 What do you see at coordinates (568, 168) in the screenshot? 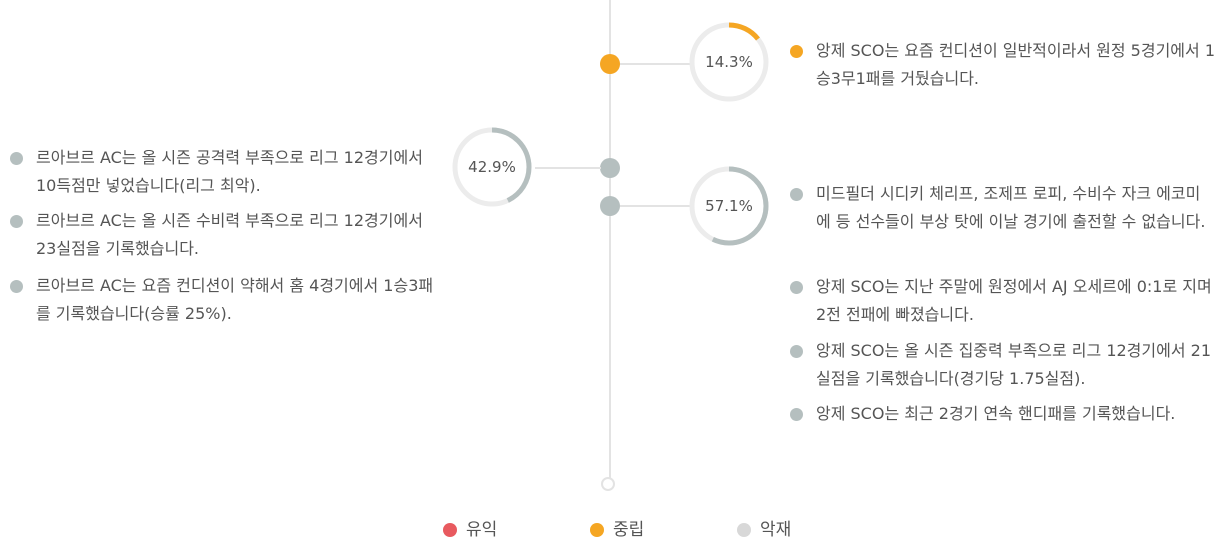
I see `connector-bad-left` at bounding box center [568, 168].